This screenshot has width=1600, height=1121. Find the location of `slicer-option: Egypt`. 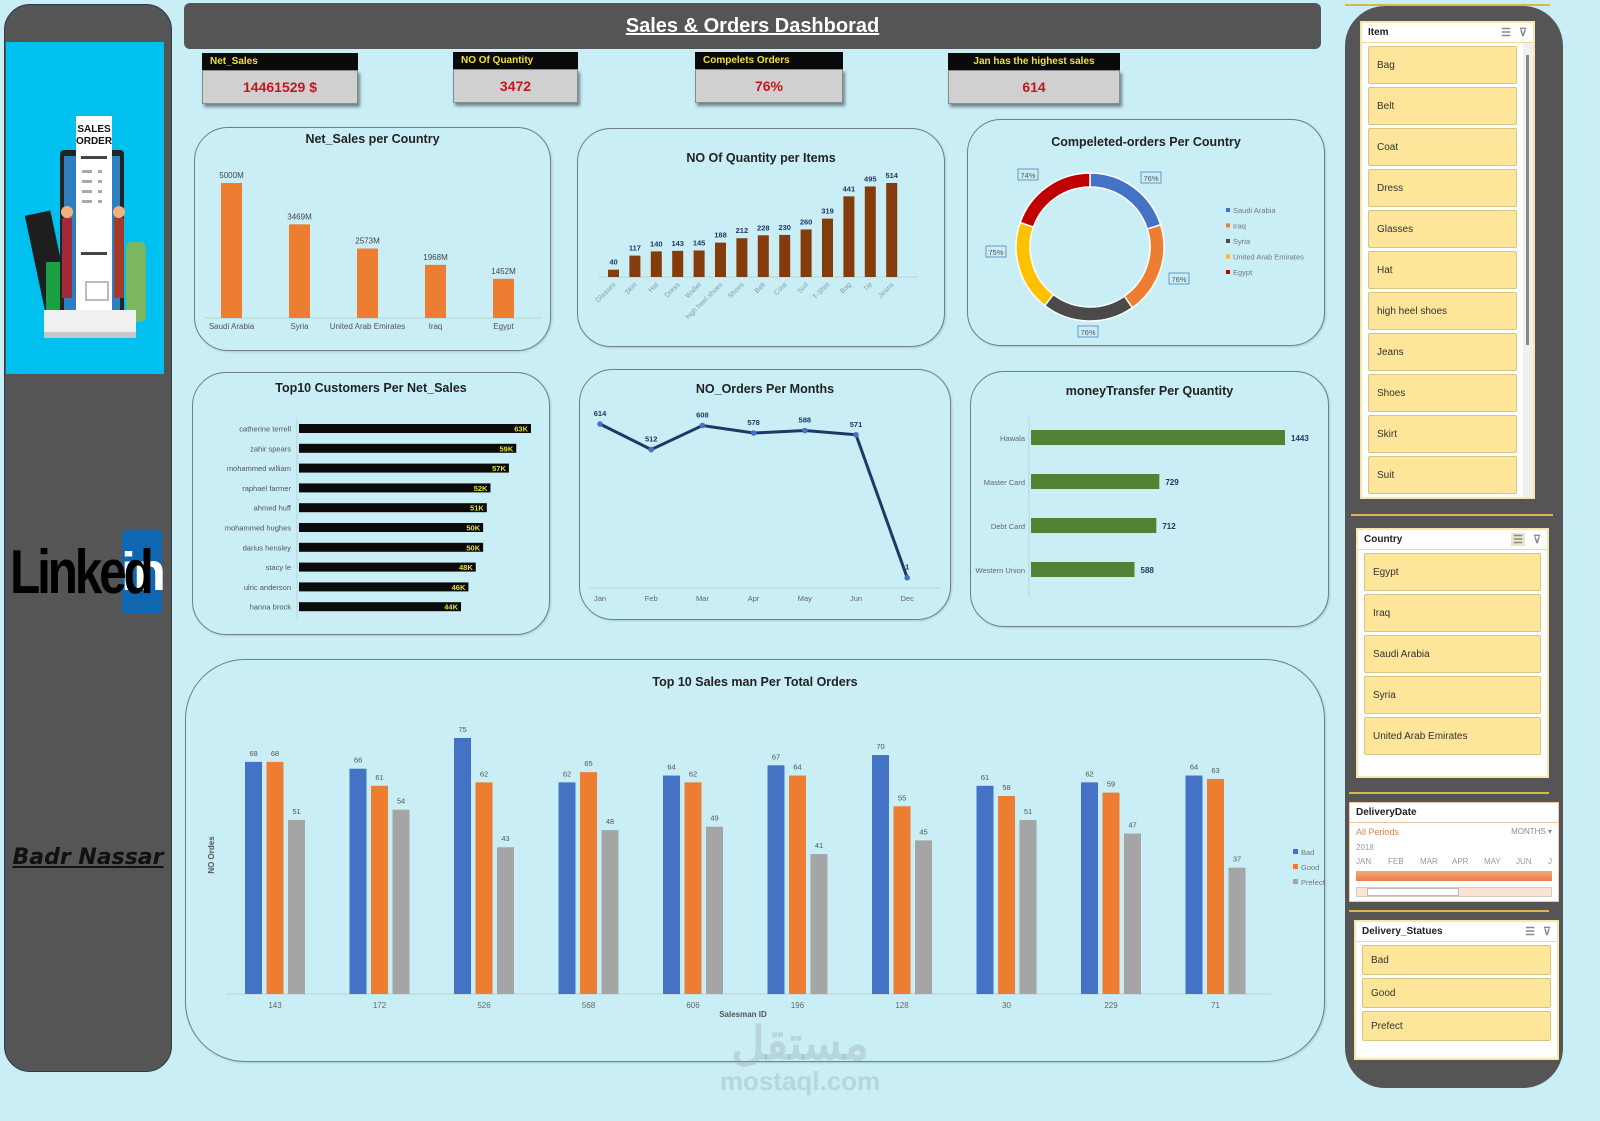

slicer-option: Egypt is located at coordinates (1452, 572).